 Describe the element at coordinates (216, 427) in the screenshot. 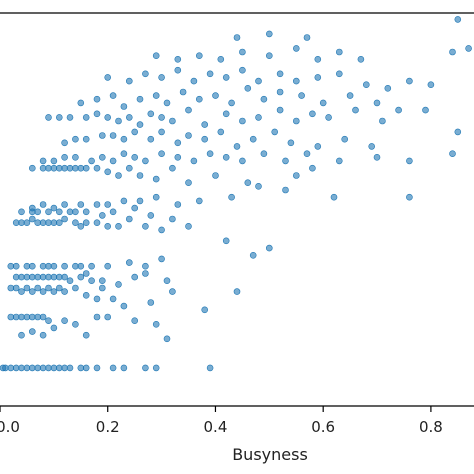

I see `x-tick-label: 0.4` at that location.